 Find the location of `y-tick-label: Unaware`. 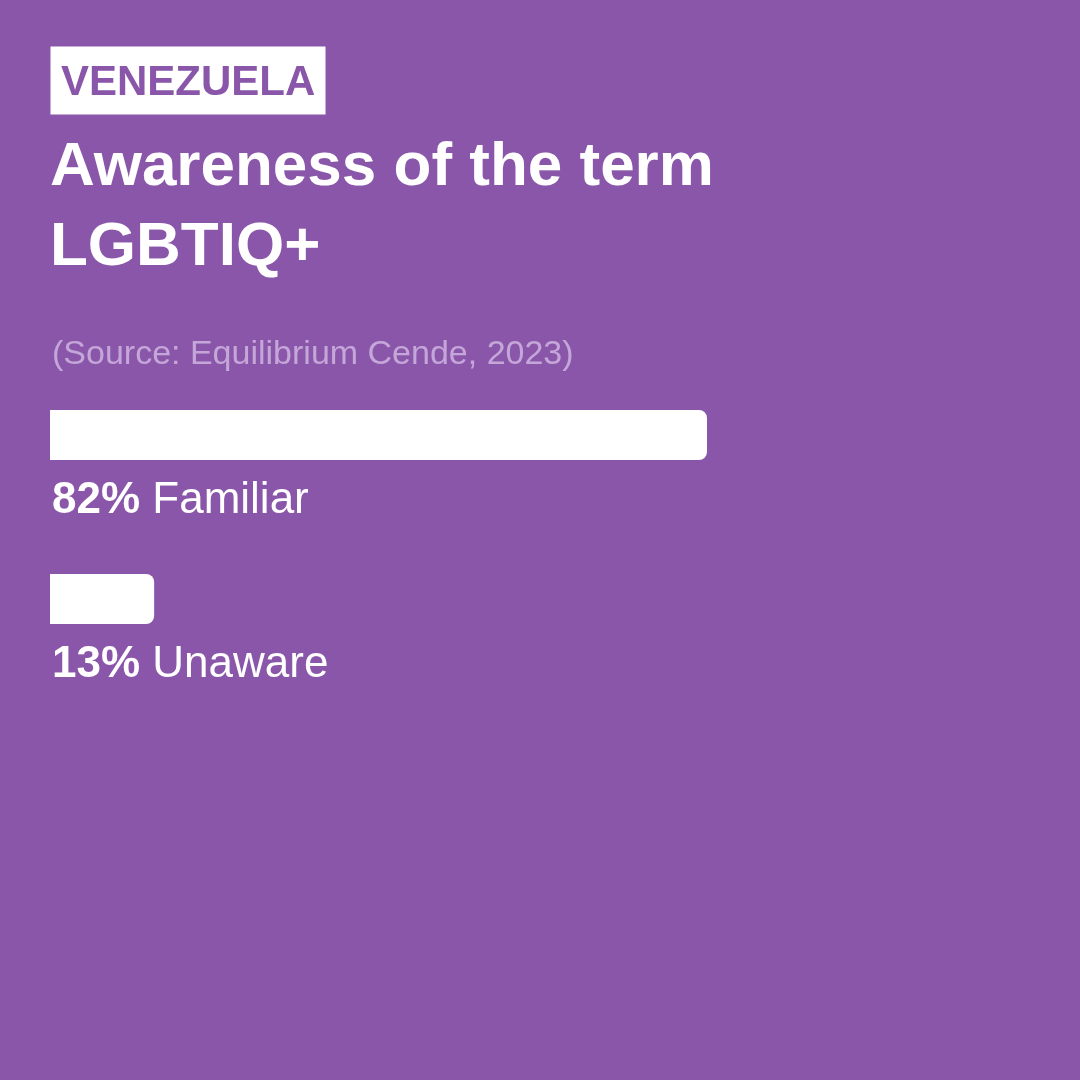

y-tick-label: Unaware is located at coordinates (240, 661).